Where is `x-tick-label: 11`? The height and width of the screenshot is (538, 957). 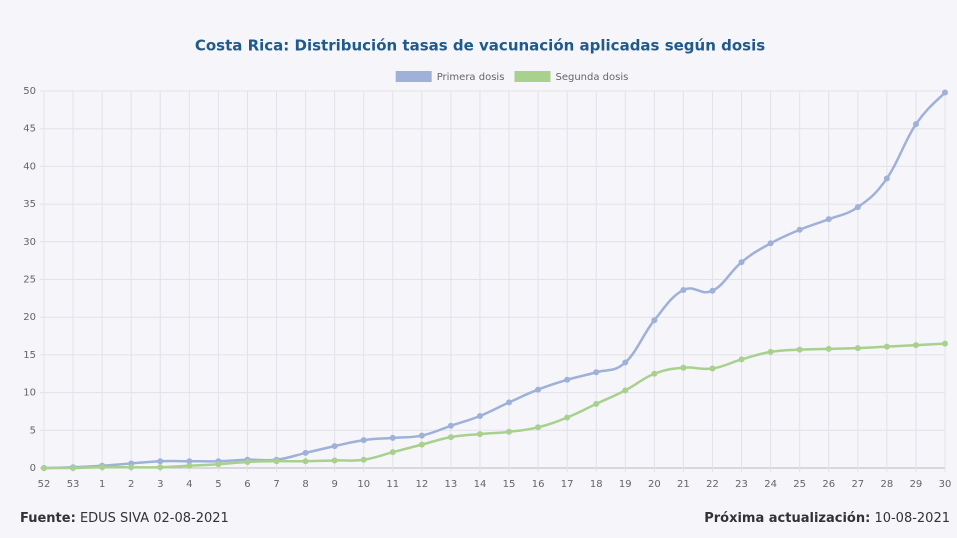
x-tick-label: 11 is located at coordinates (392, 484).